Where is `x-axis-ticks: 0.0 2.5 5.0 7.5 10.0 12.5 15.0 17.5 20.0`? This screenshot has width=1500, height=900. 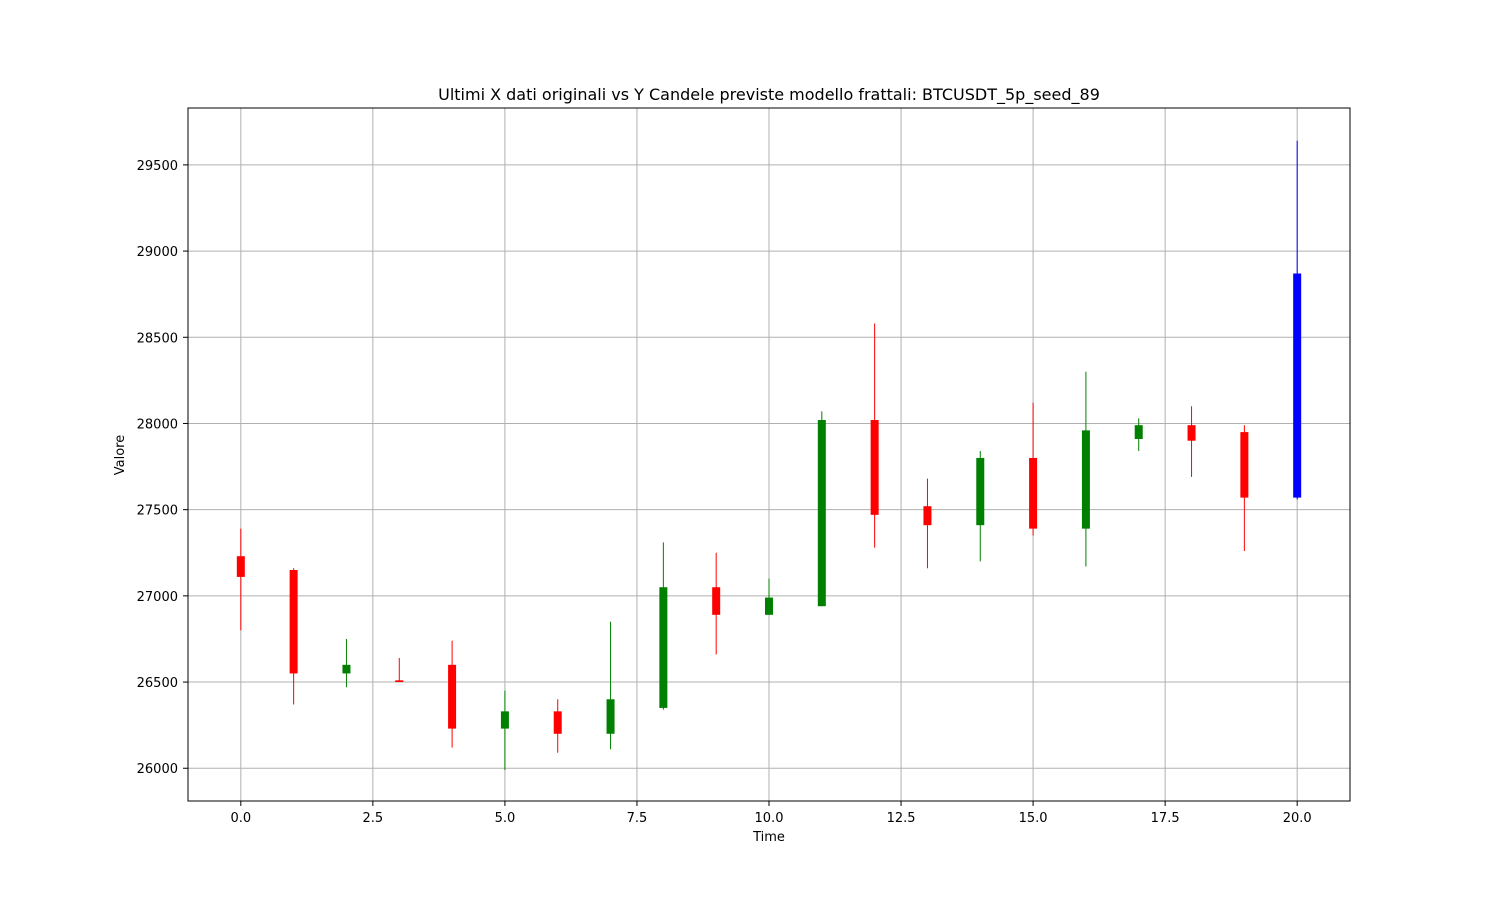
x-axis-ticks: 0.0 2.5 5.0 7.5 10.0 12.5 15.0 17.5 20.0 is located at coordinates (771, 813).